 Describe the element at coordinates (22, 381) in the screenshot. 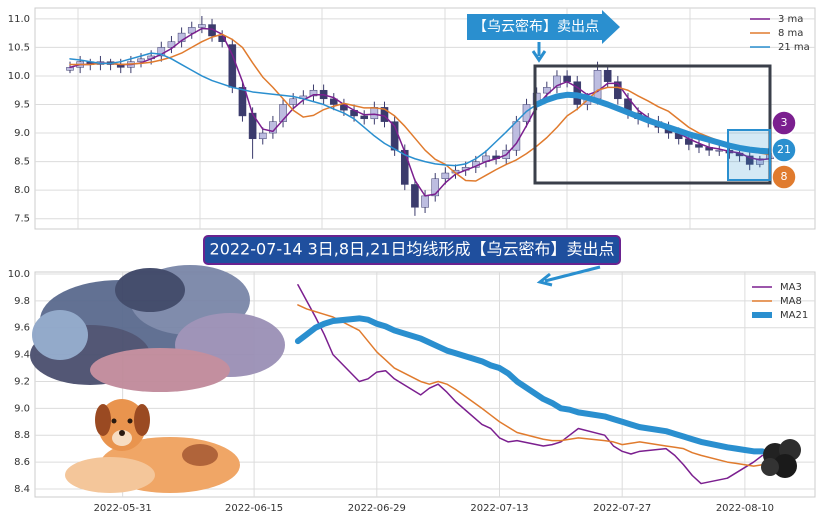

I see `y-tick-label: 9.2` at that location.